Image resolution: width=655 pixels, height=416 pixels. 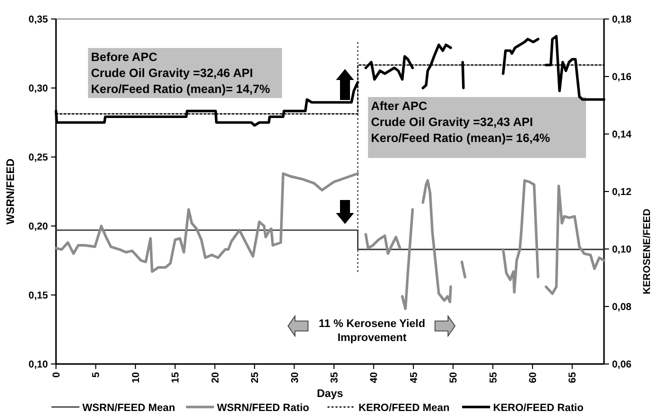 I want to click on y2-tick-label: 0,06, so click(x=622, y=365).